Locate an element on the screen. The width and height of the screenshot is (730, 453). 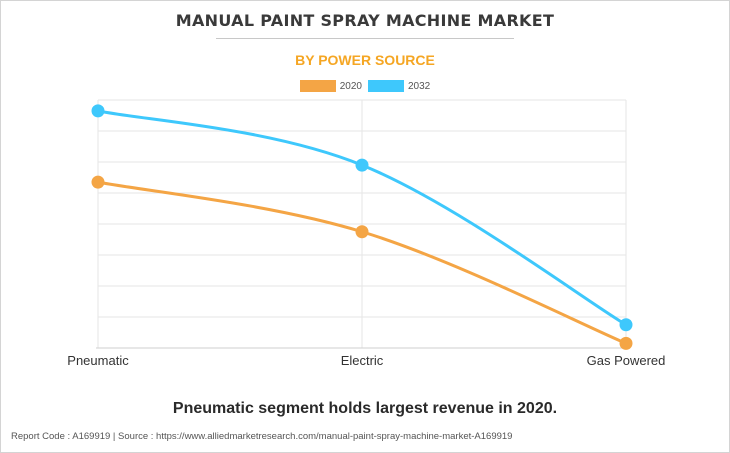
legend-label-2032: 2032 is located at coordinates (419, 86).